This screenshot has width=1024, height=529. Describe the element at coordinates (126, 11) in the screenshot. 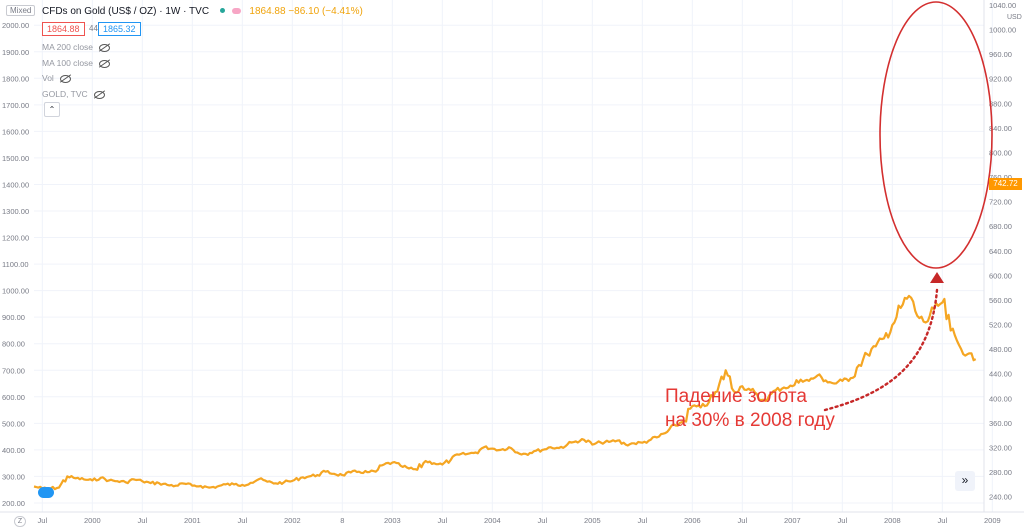

I see `symbol-title-text: CFDs on Gold (US$ / OZ) · 1W · TVC` at that location.